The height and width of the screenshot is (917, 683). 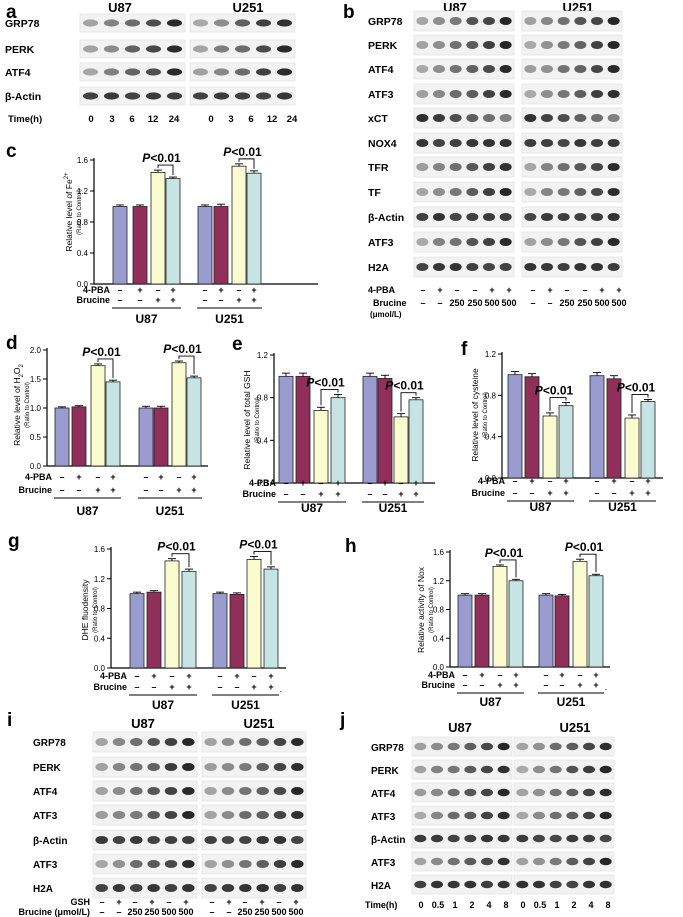 What do you see at coordinates (420, 905) in the screenshot?
I see `time-tick: 0` at bounding box center [420, 905].